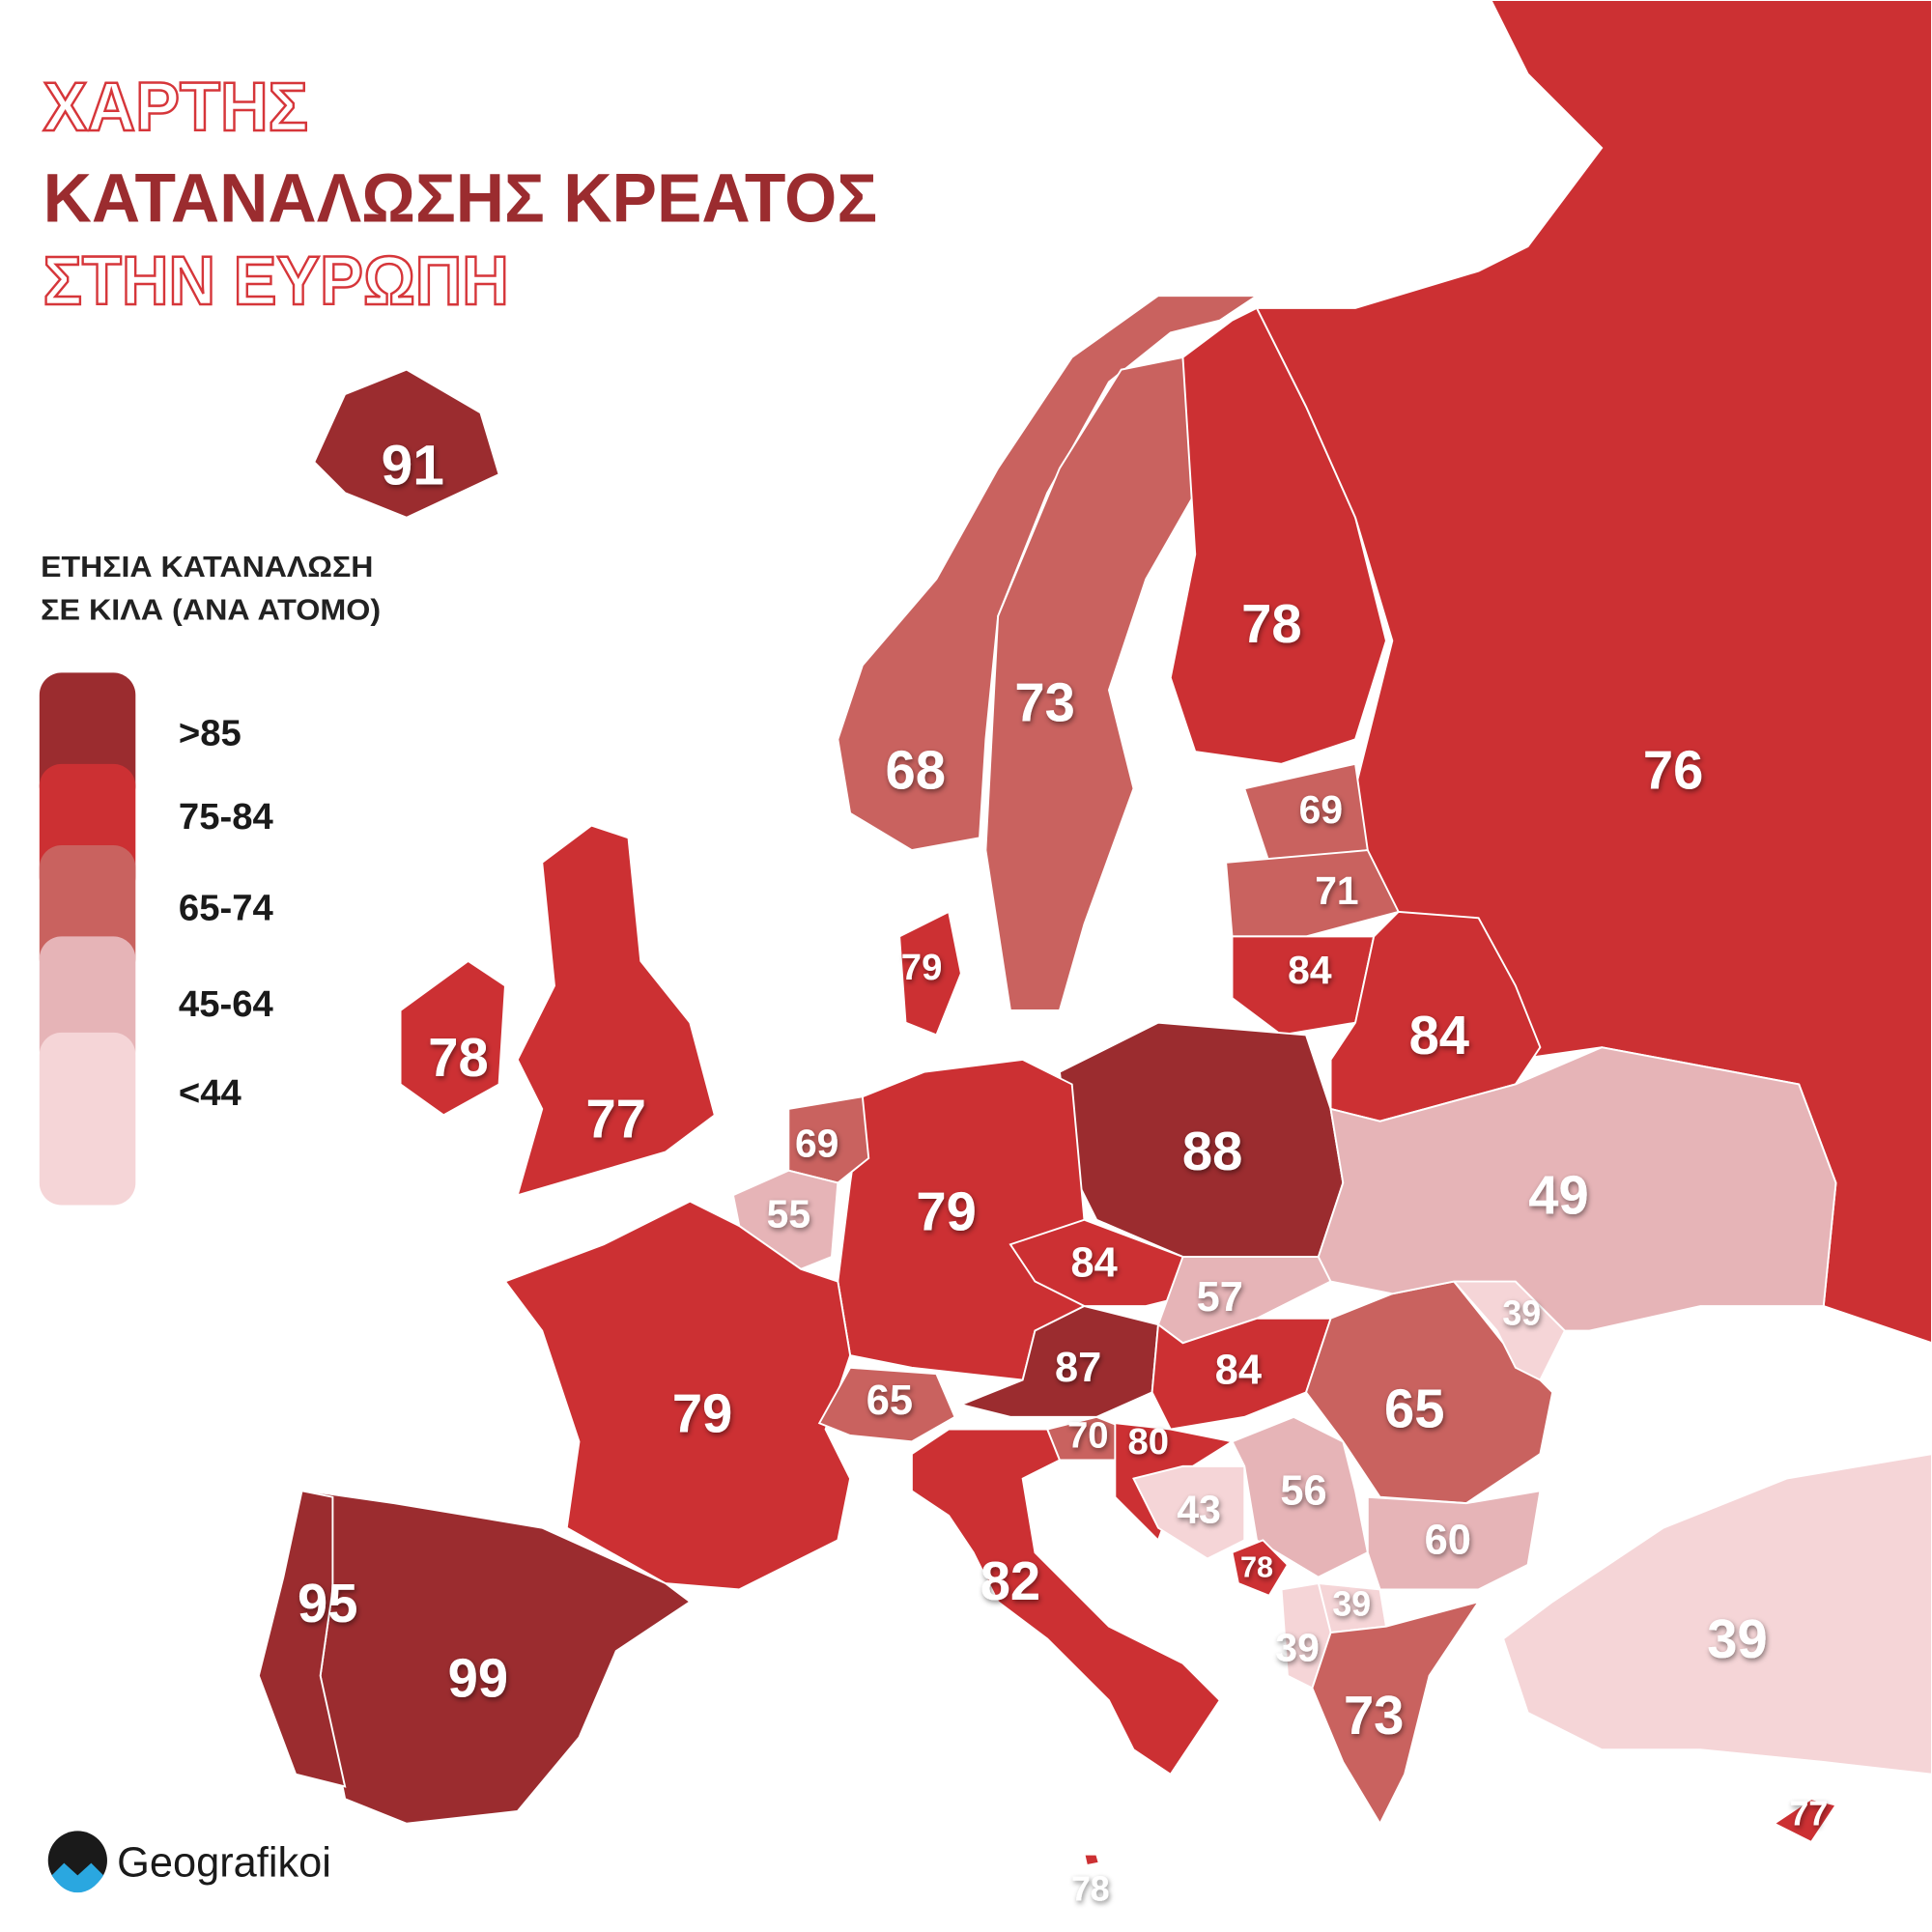  I want to click on legend-label: >85, so click(210, 732).